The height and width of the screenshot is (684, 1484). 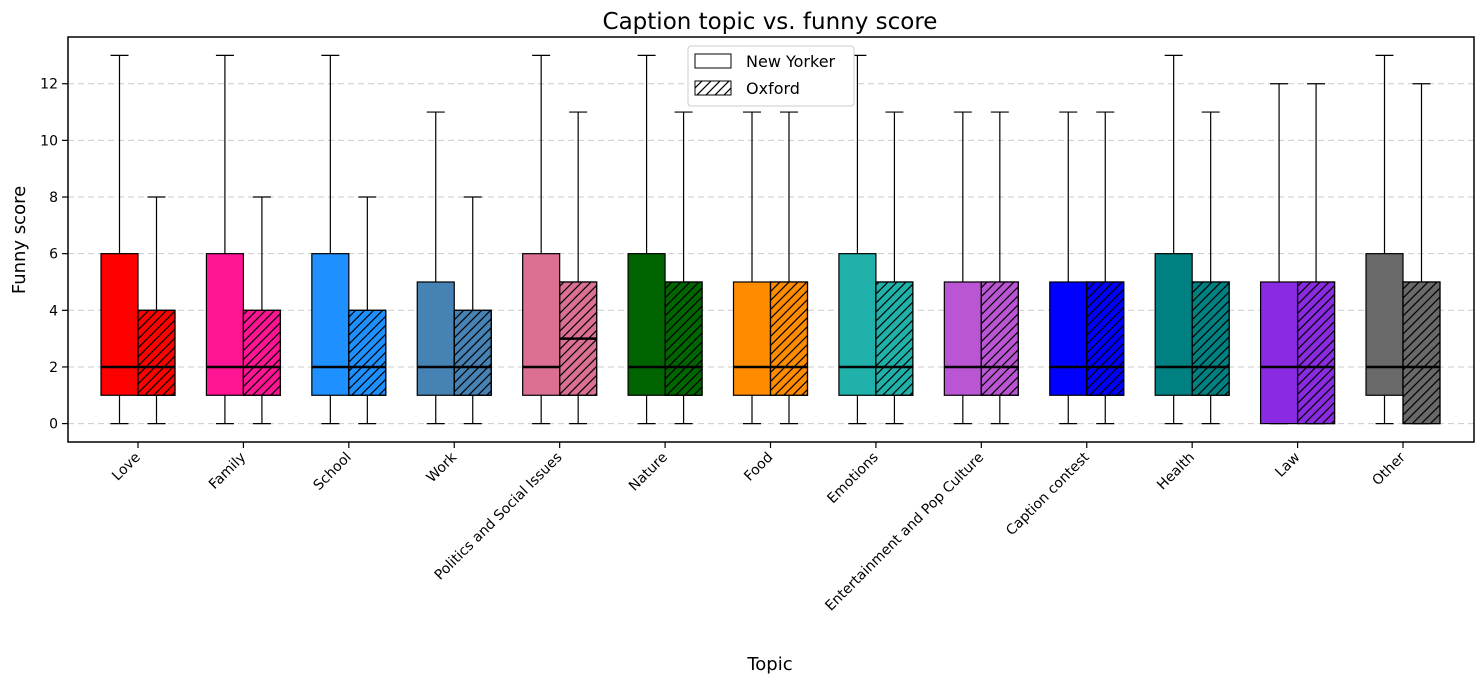 What do you see at coordinates (332, 472) in the screenshot?
I see `x-tick-label: School` at bounding box center [332, 472].